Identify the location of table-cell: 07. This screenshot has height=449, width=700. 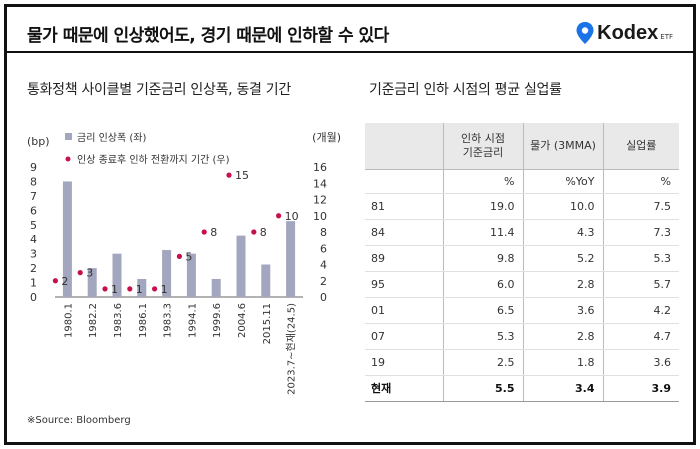
(404, 336).